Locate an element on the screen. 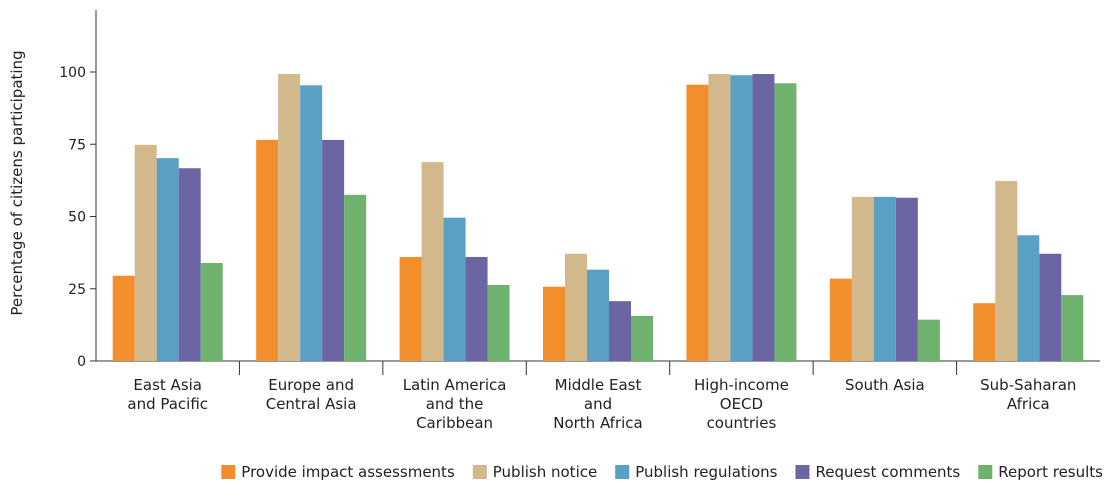  x-category-label: High-income OECD countries is located at coordinates (741, 404).